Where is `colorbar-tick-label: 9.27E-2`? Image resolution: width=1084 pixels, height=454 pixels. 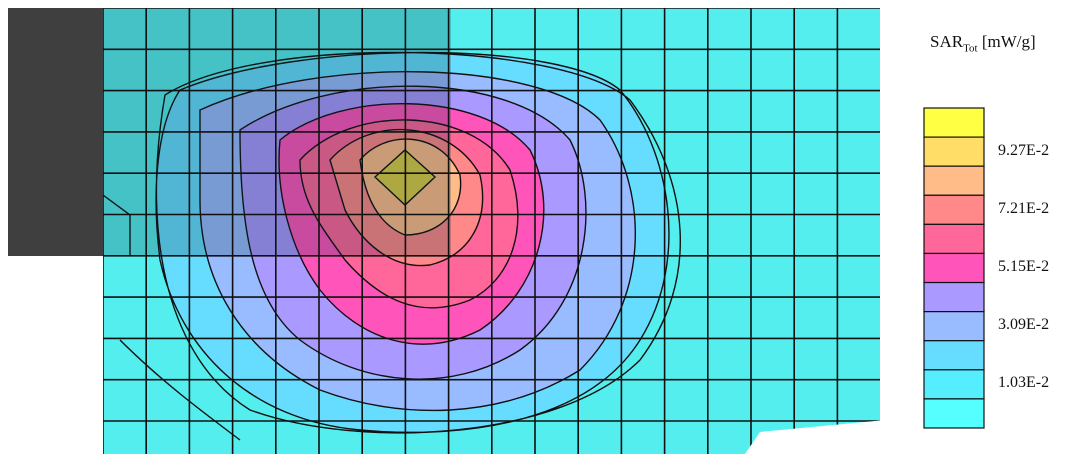 colorbar-tick-label: 9.27E-2 is located at coordinates (1024, 150).